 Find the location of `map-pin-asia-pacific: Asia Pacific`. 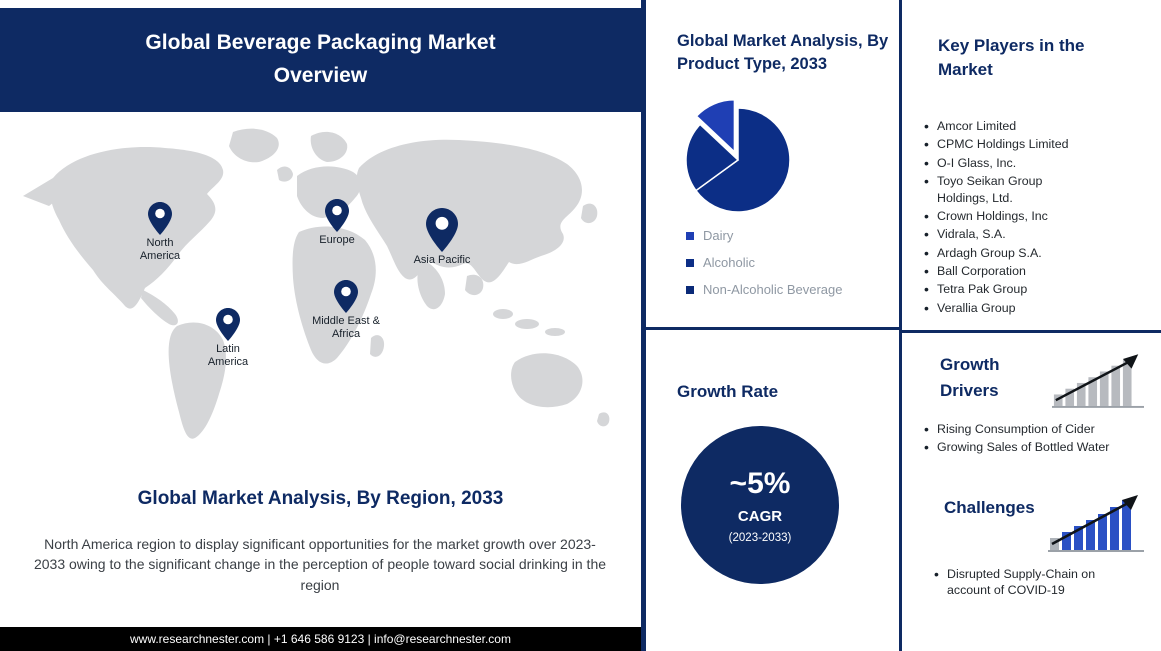

map-pin-asia-pacific: Asia Pacific is located at coordinates (442, 237).